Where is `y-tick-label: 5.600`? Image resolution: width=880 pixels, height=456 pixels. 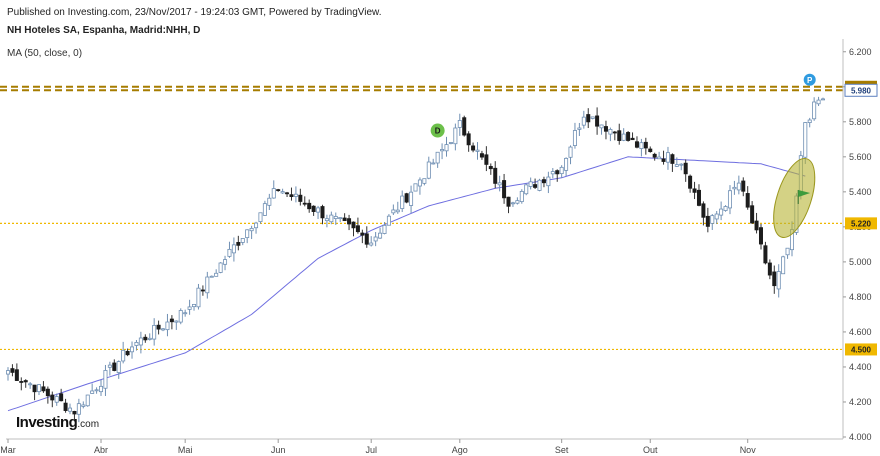
y-tick-label: 5.600 is located at coordinates (860, 157).